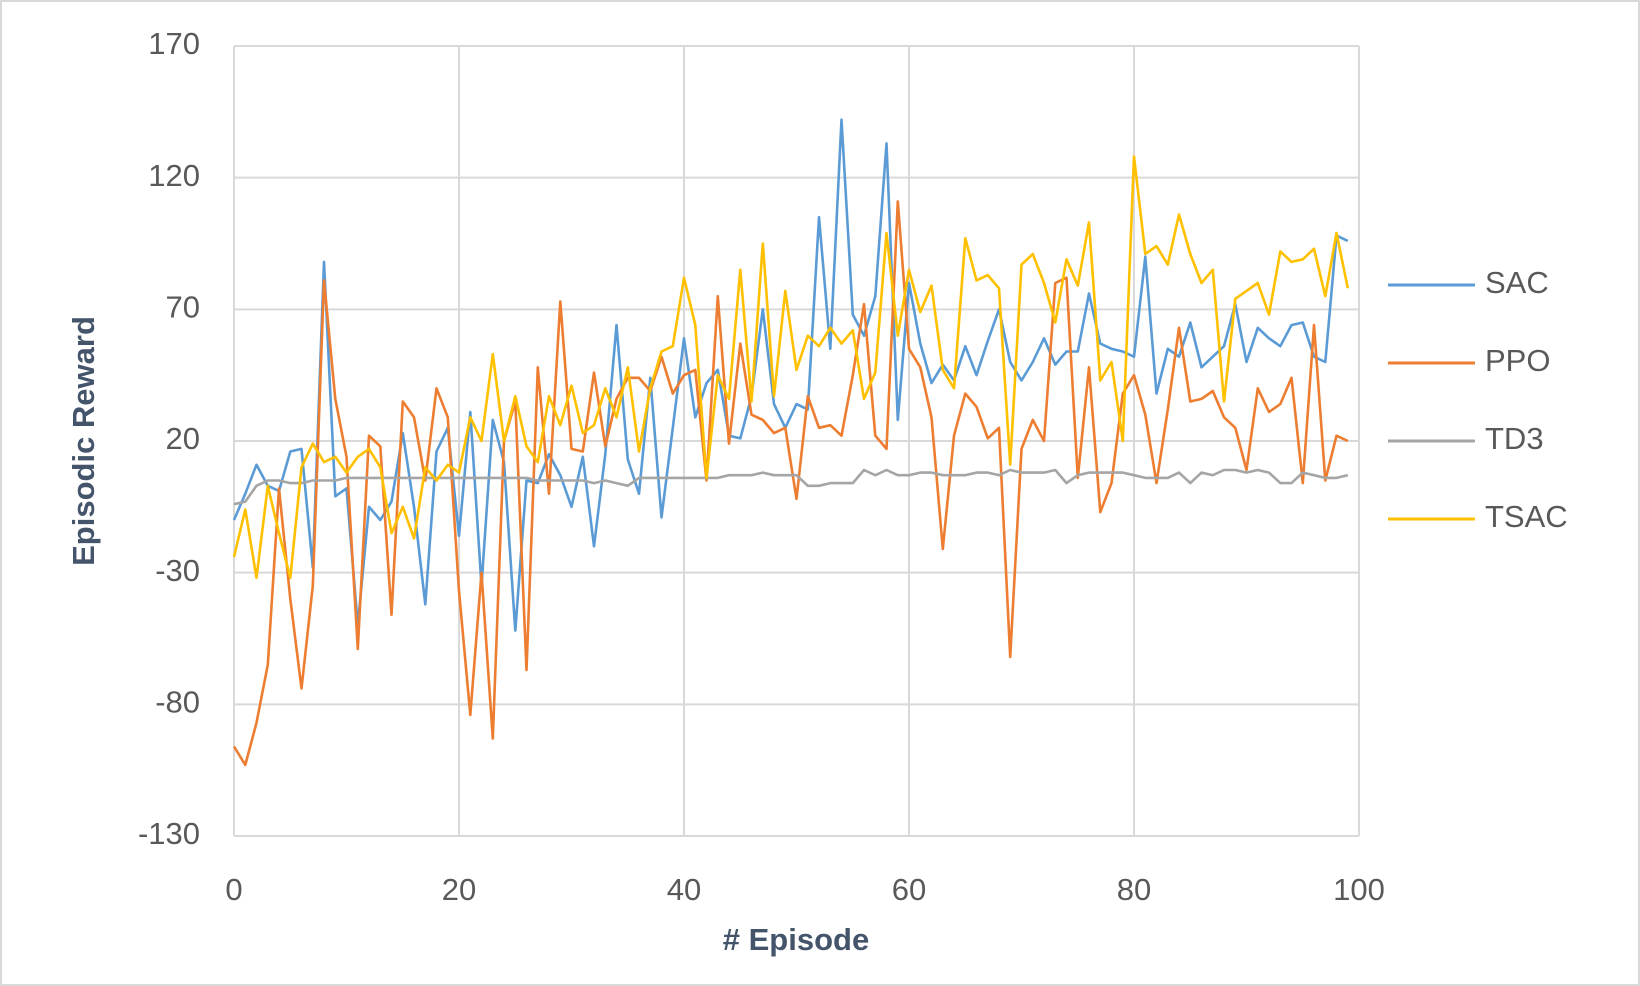 The image size is (1640, 986). I want to click on x-tick-label: 20, so click(459, 889).